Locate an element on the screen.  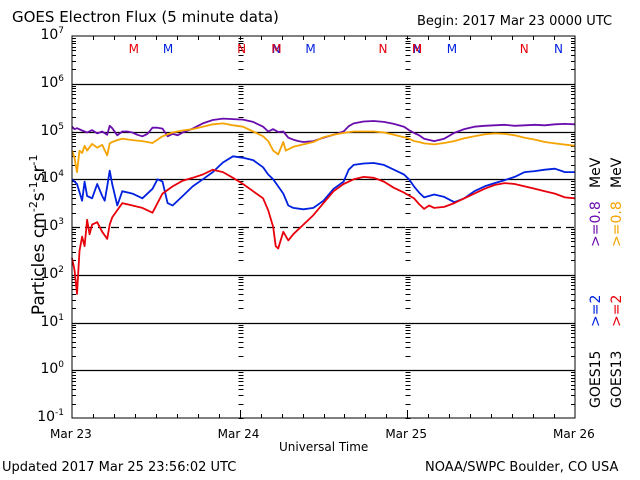
legend-goes13: GOES13 is located at coordinates (617, 379).